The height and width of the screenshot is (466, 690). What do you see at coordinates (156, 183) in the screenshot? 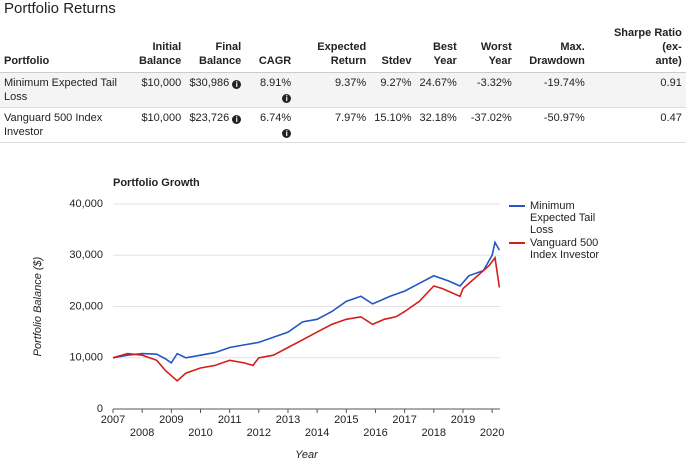
I see `chart-title: Portfolio Growth` at bounding box center [156, 183].